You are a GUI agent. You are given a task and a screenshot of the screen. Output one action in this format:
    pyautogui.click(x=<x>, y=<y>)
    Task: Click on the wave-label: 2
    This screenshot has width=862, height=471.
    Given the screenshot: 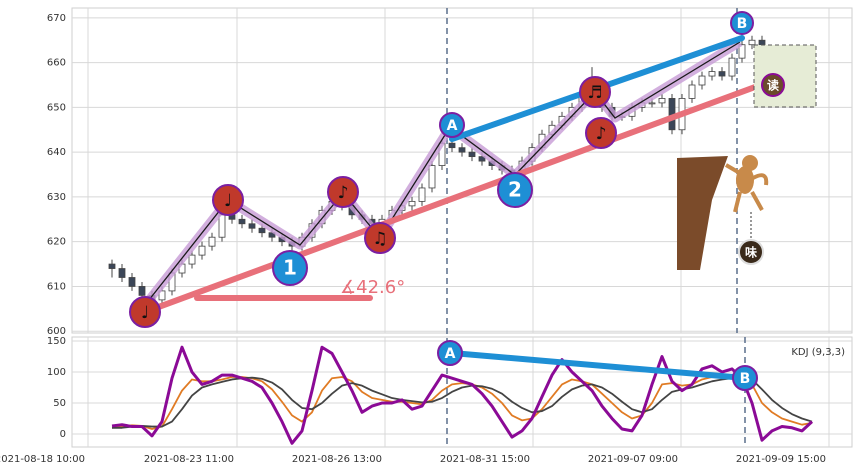 What is the action you would take?
    pyautogui.click(x=515, y=190)
    